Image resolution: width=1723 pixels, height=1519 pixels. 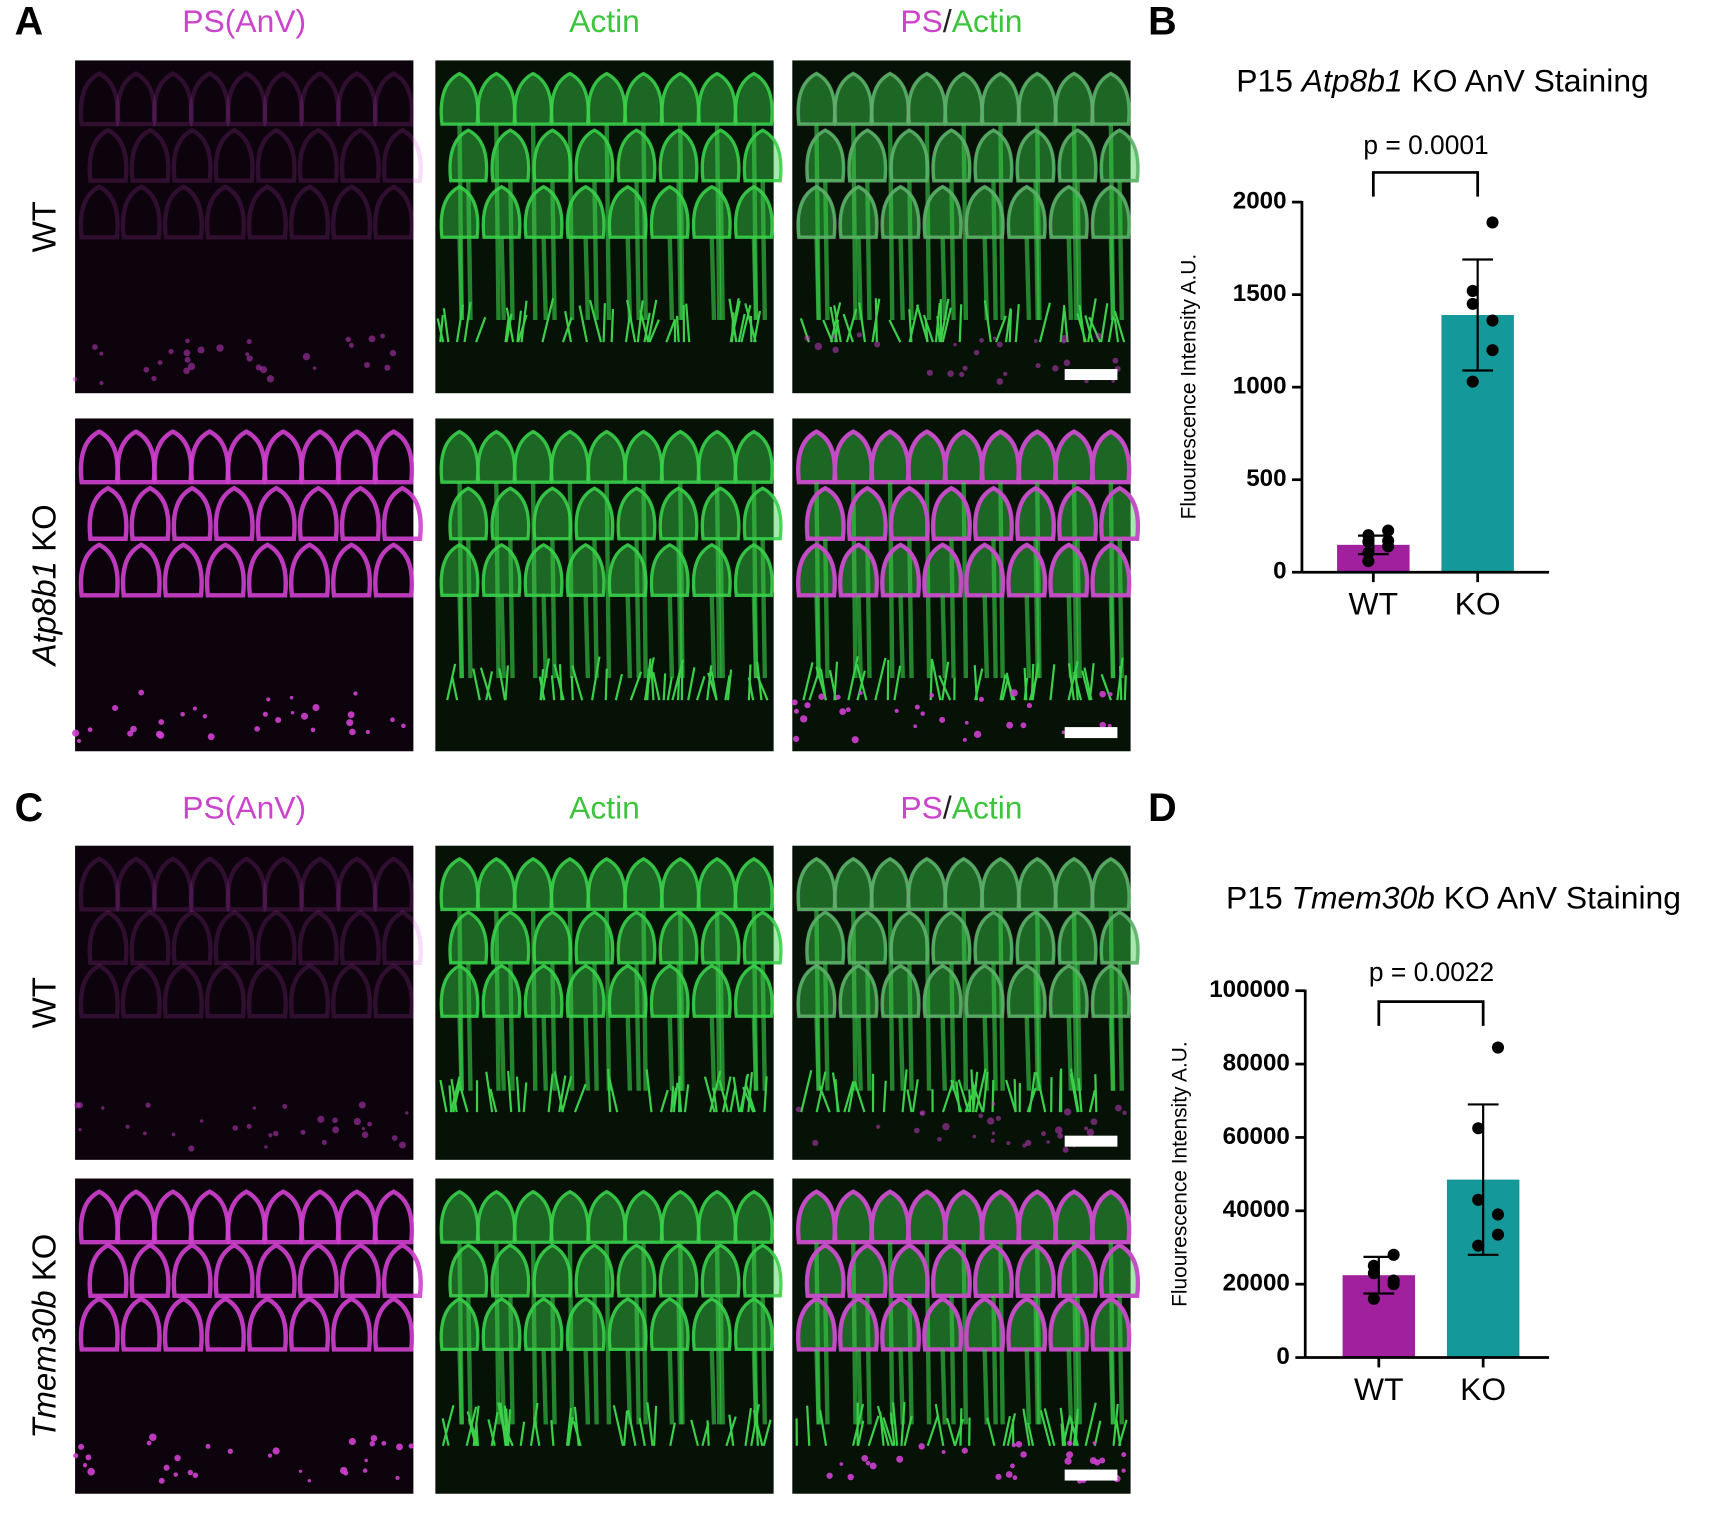 I want to click on data-point, so click(x=1472, y=303).